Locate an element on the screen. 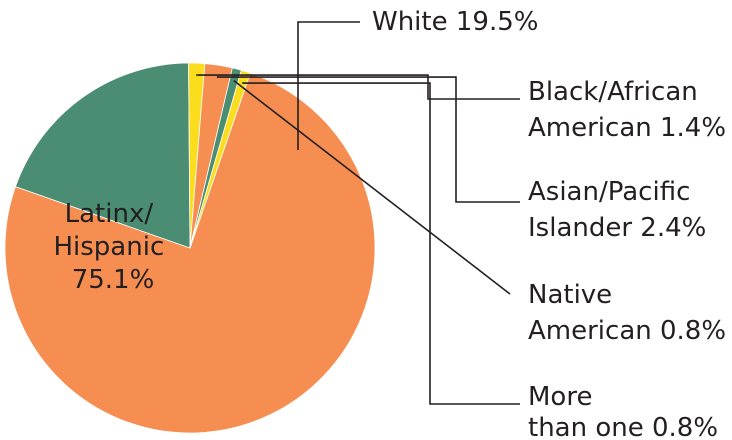  leader-line-black is located at coordinates (358, 87).